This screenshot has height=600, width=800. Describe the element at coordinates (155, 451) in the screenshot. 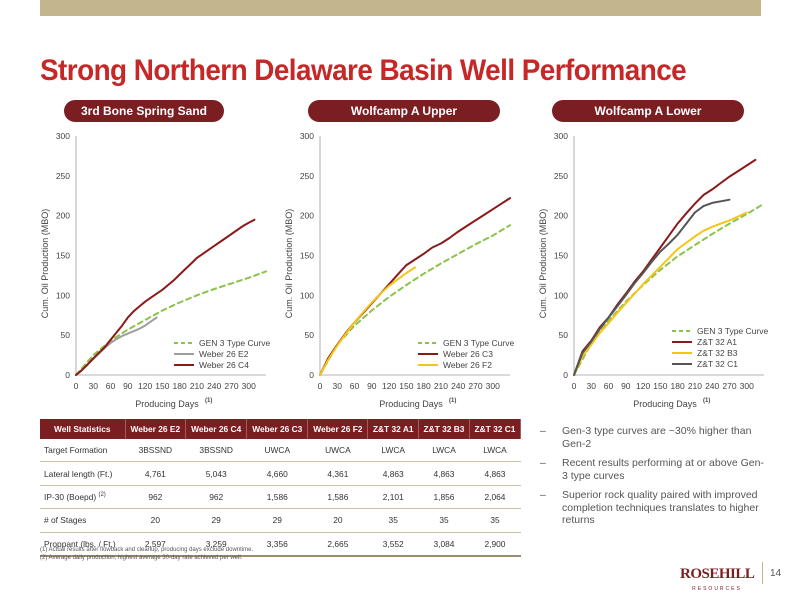

I see `table-cell: 3BSSND` at that location.